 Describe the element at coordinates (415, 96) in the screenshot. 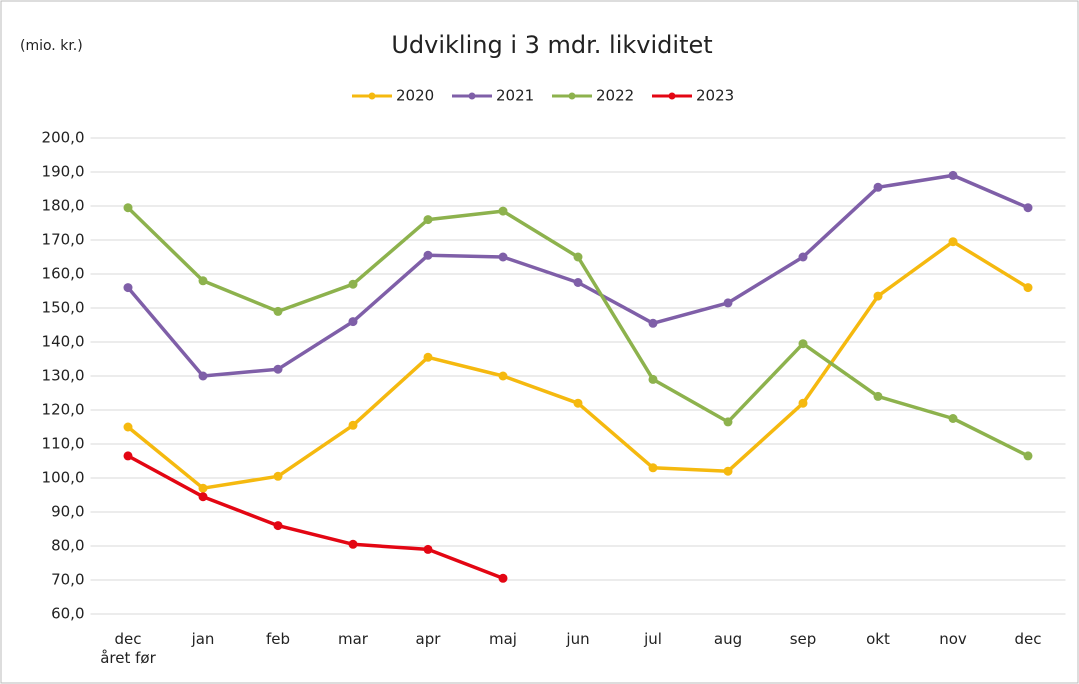

I see `legend-label: 2020` at that location.